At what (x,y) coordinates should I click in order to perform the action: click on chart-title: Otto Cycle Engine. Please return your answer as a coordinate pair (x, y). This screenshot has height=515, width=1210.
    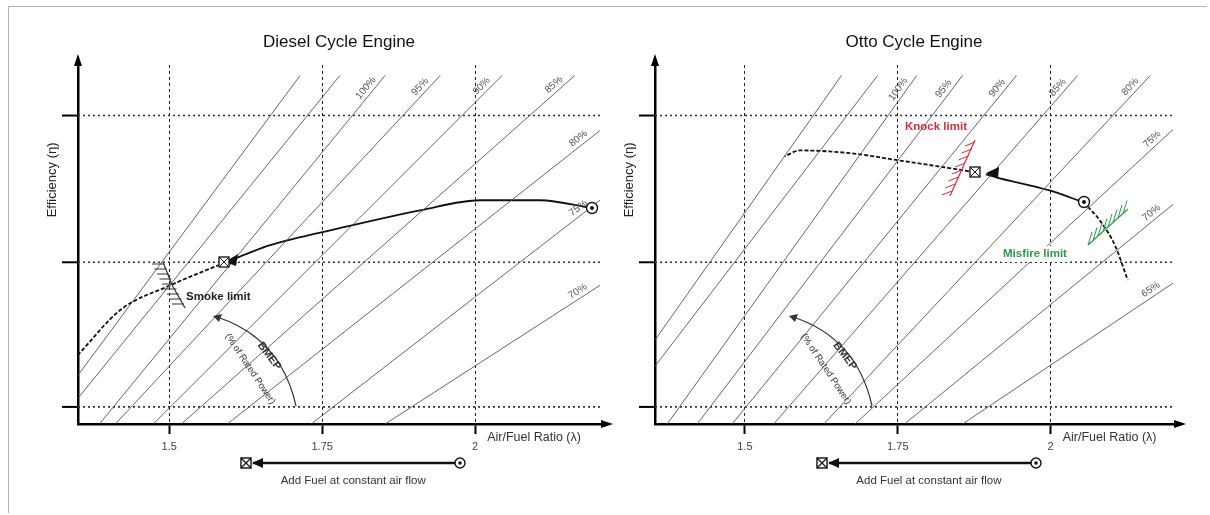
    Looking at the image, I should click on (914, 41).